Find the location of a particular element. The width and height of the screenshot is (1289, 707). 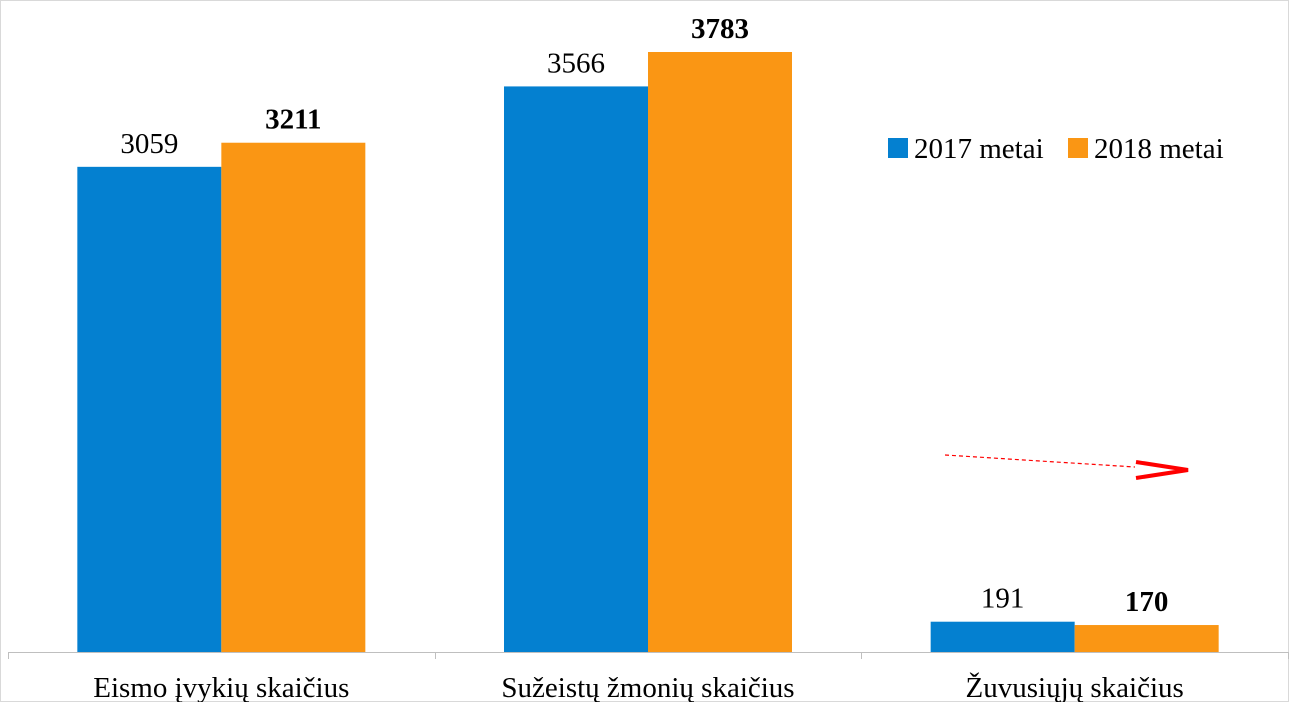

bar-value-label: 191 is located at coordinates (1003, 599).